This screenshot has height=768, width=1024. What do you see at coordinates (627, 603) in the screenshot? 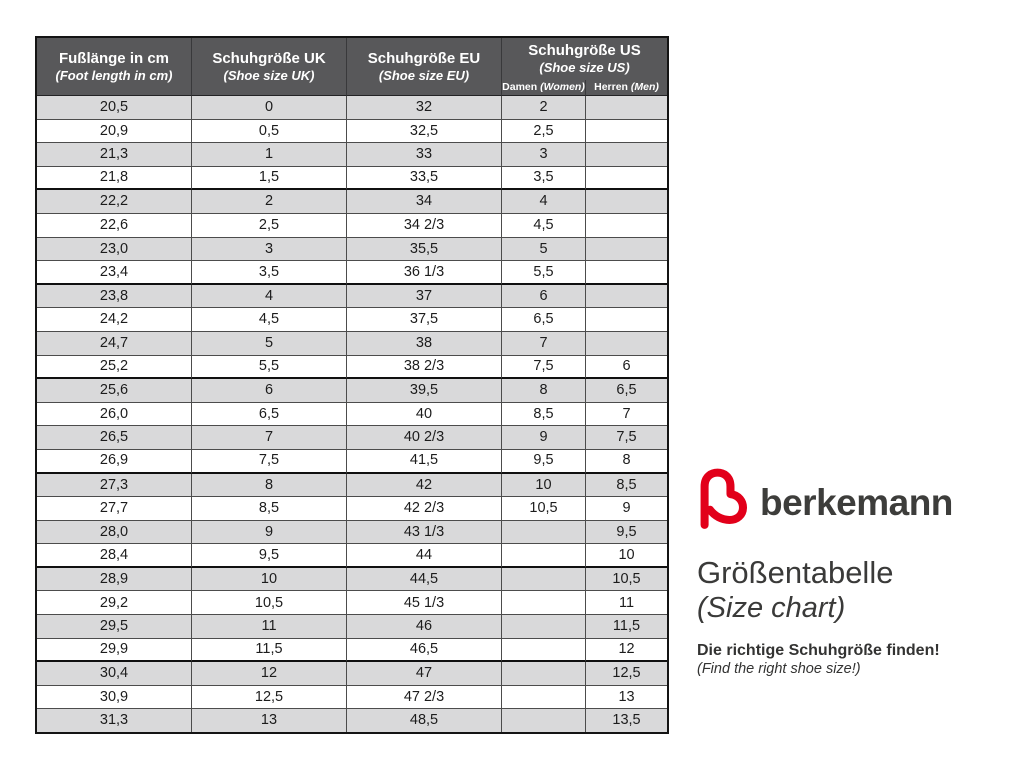
I see `table-cell: 11` at bounding box center [627, 603].